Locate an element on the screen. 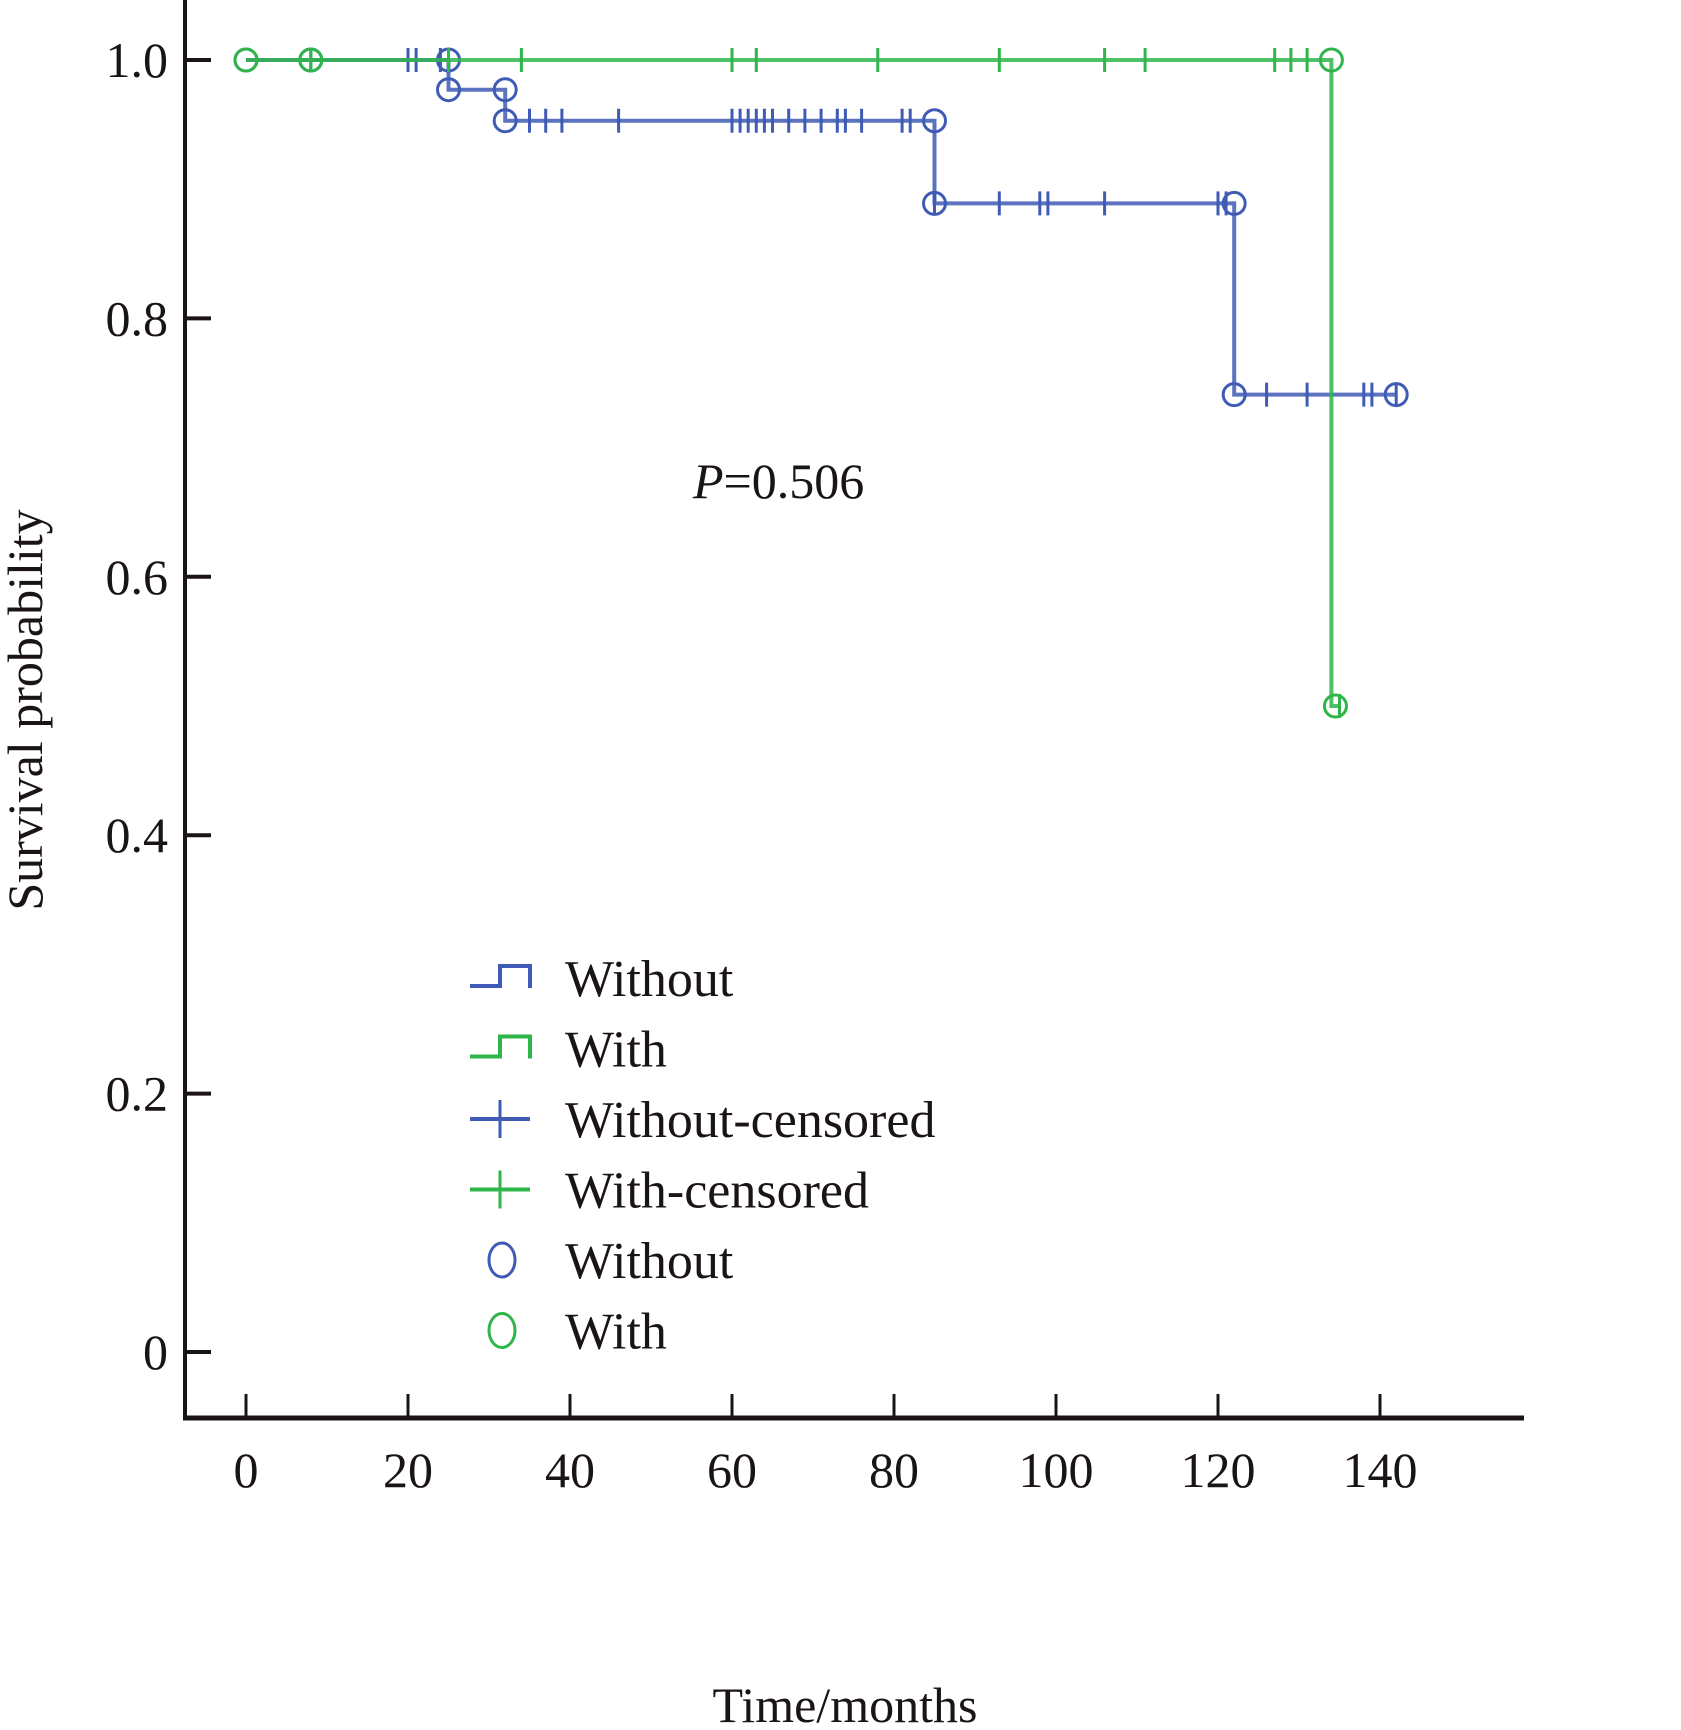  y-tick-label: 0.2 is located at coordinates (137, 1094).